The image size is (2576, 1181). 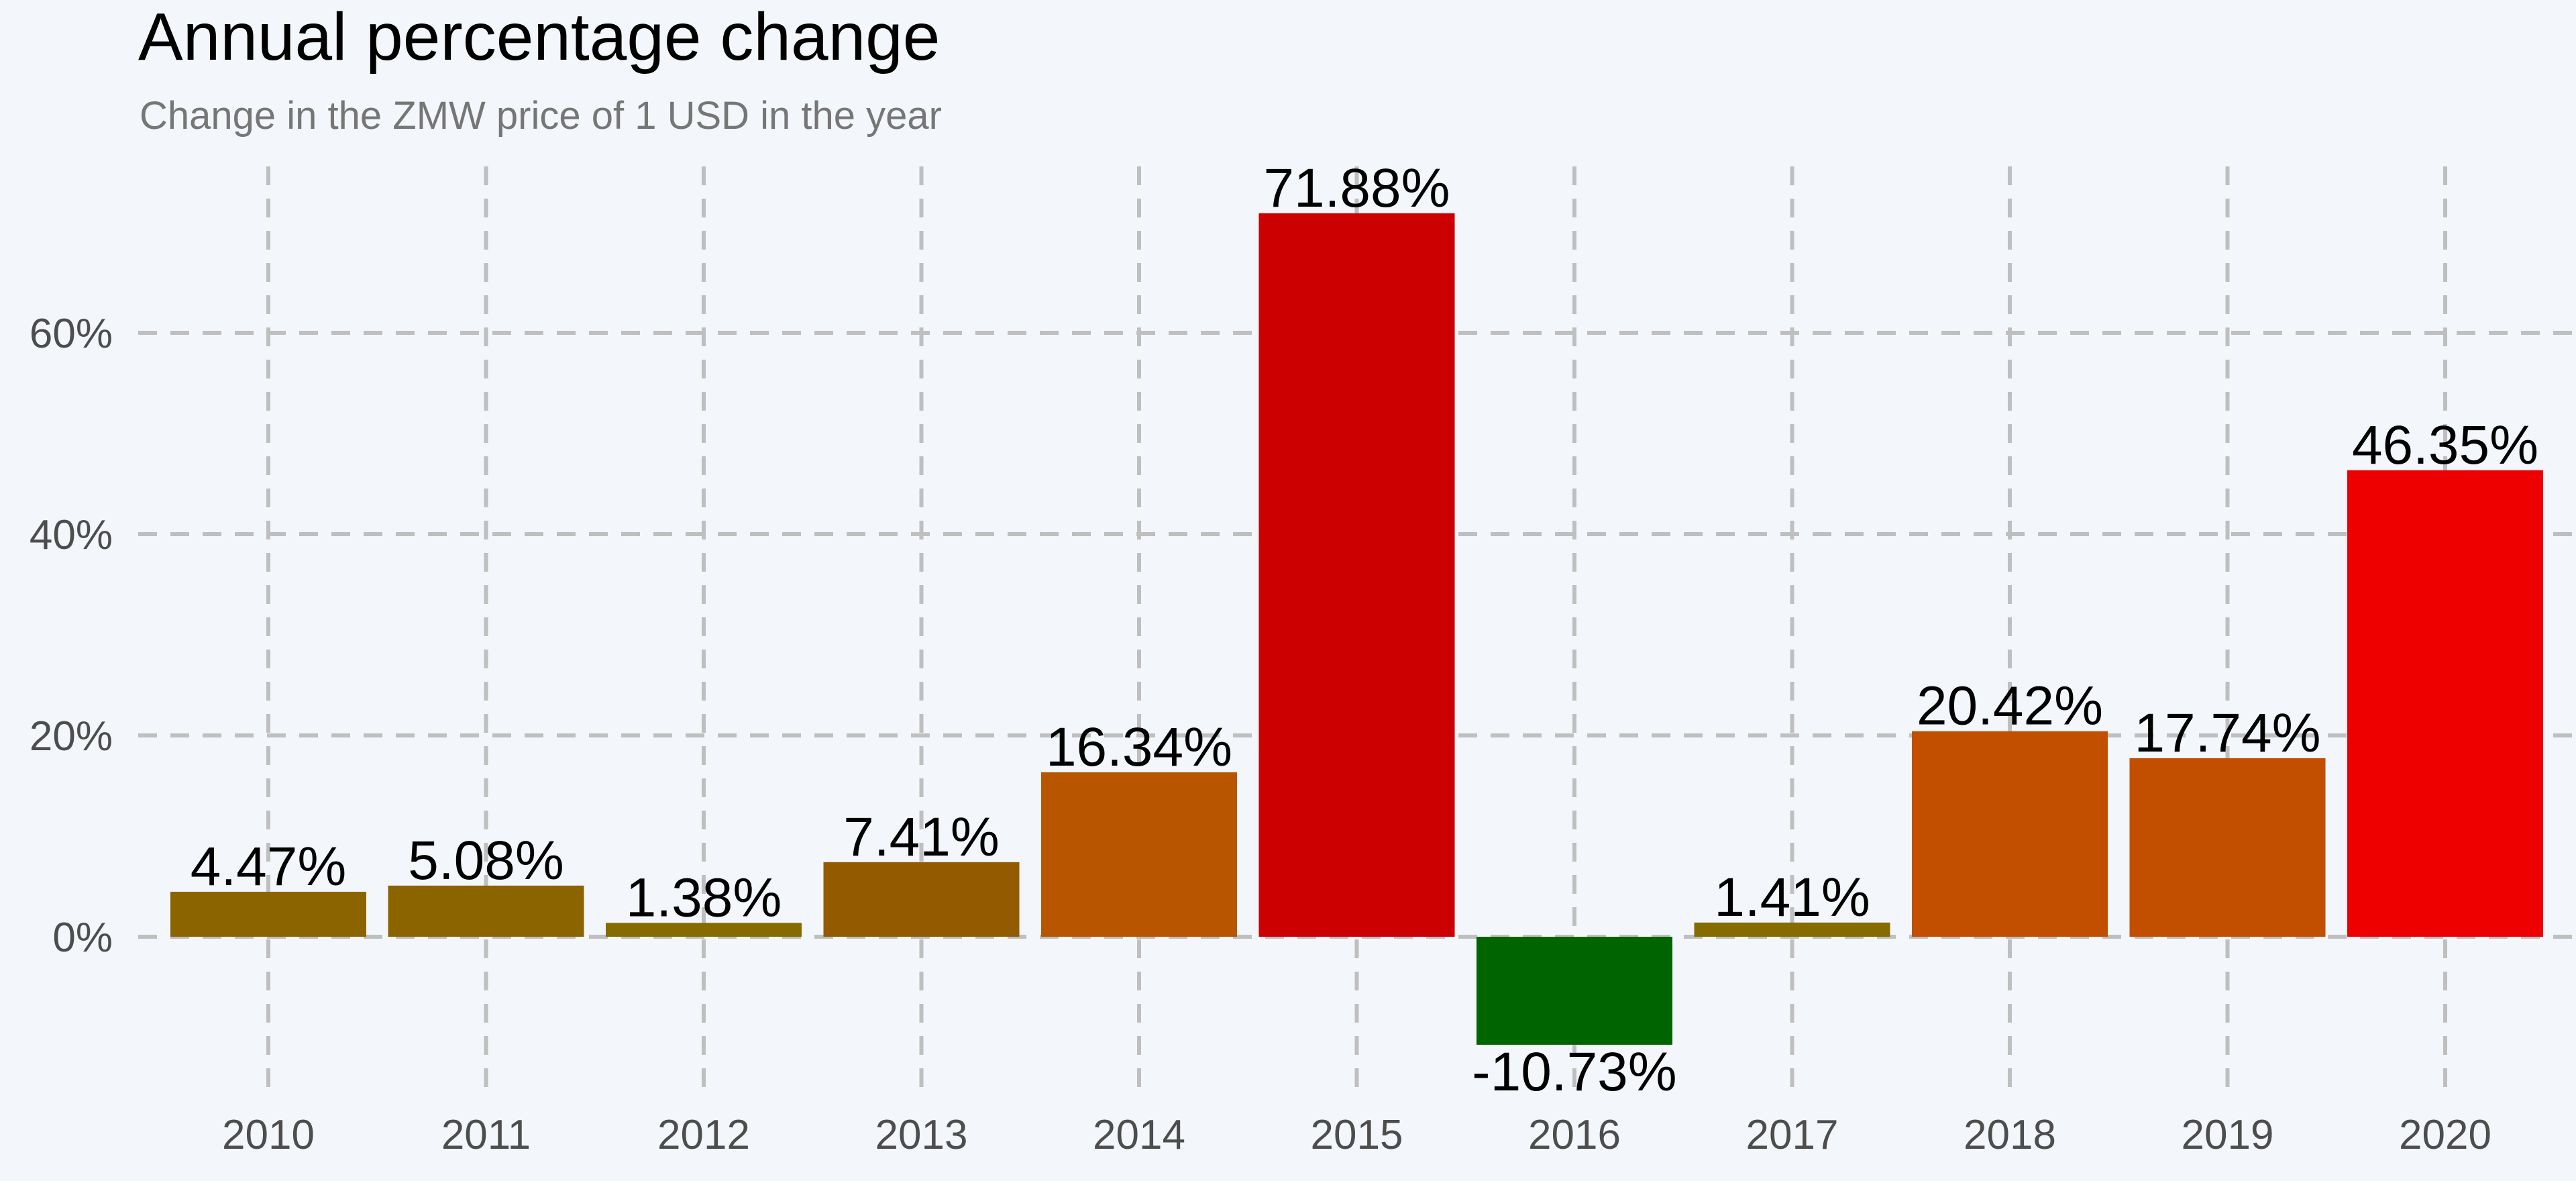 I want to click on x-tick-label: 2012, so click(x=703, y=1135).